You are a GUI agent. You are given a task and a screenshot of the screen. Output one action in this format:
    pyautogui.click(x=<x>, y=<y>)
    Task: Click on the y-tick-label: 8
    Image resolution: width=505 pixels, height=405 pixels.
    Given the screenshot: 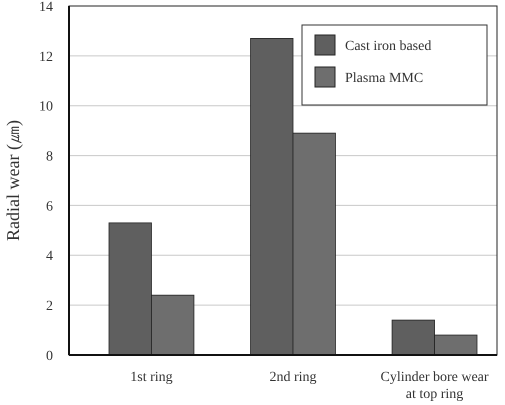 What is the action you would take?
    pyautogui.click(x=49, y=156)
    